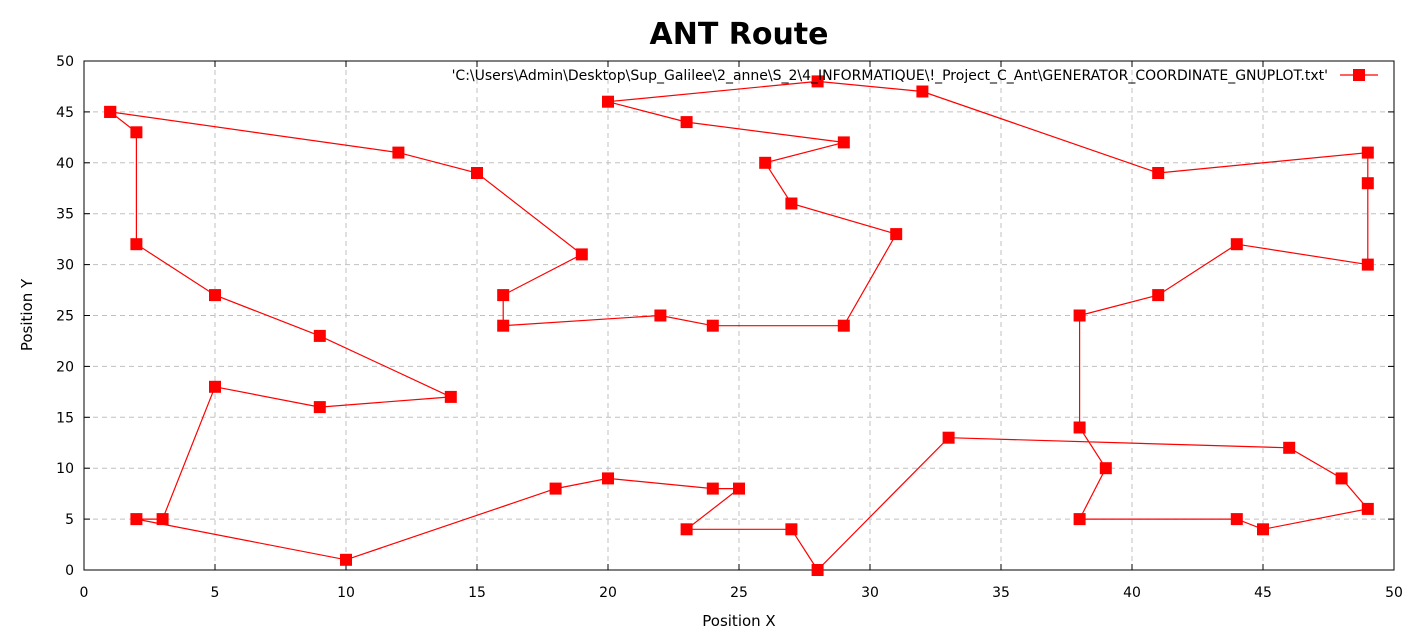 Image resolution: width=1422 pixels, height=635 pixels. I want to click on y-tick-label: 0, so click(69, 571).